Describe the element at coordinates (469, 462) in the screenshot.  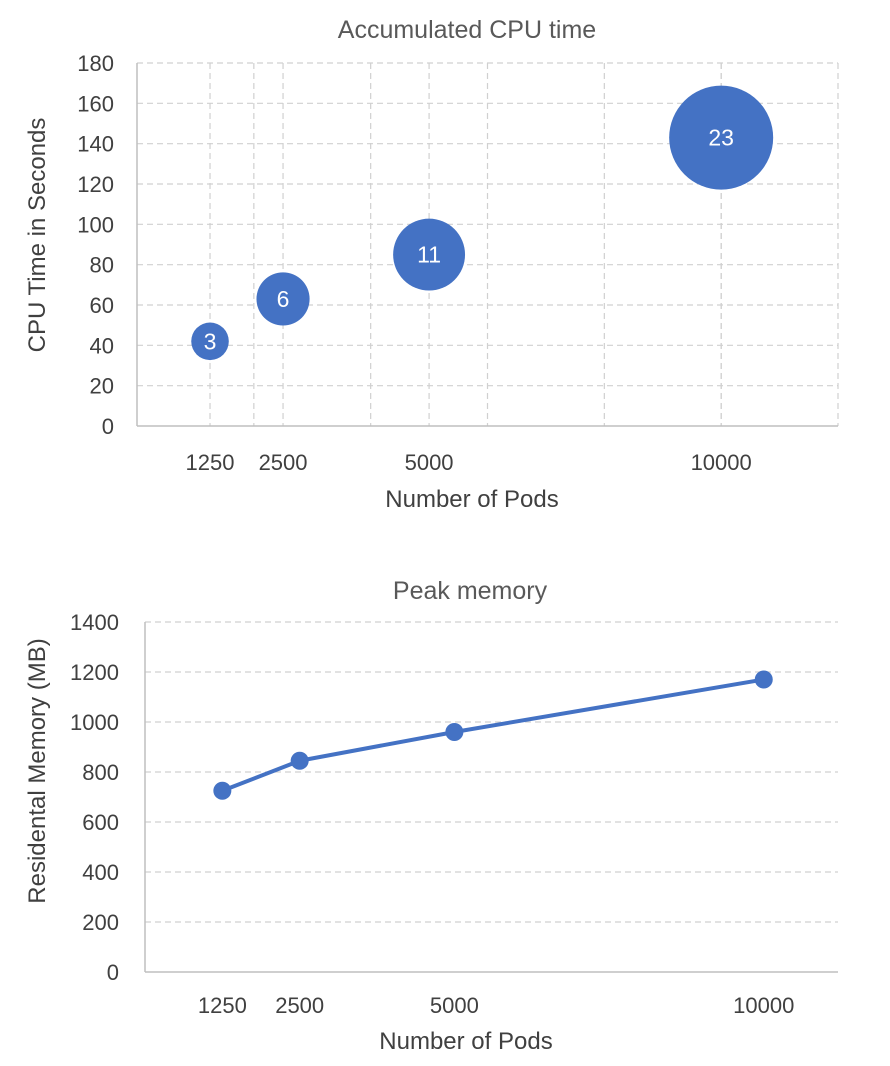
I see `cpu-chart-x-ticks: 1250 2500 5000 10000` at that location.